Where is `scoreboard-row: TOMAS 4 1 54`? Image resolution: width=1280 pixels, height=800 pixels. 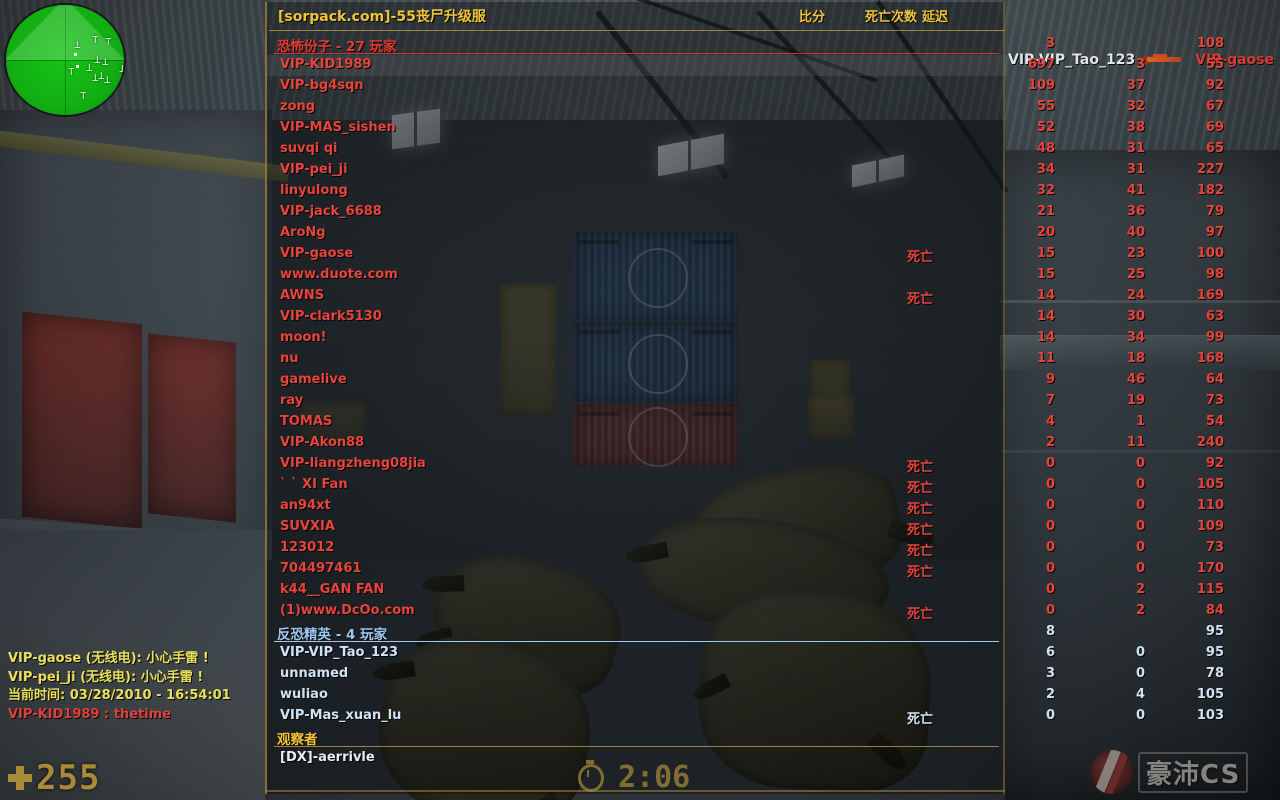 scoreboard-row: TOMAS 4 1 54 is located at coordinates (745, 422).